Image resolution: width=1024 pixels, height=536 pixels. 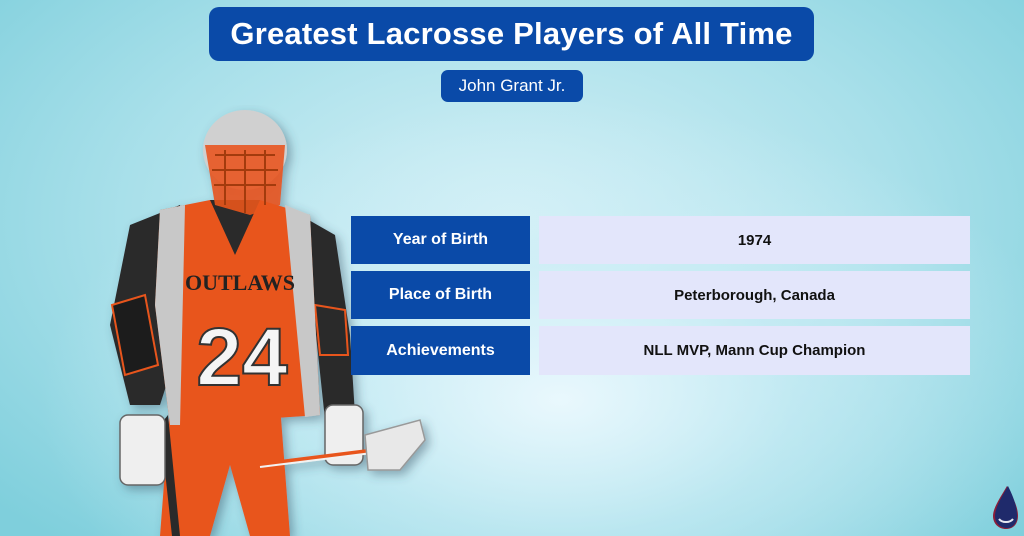 I want to click on info-row-place-of-birth: Place of Birth Peterborough, Canada, so click(x=660, y=295).